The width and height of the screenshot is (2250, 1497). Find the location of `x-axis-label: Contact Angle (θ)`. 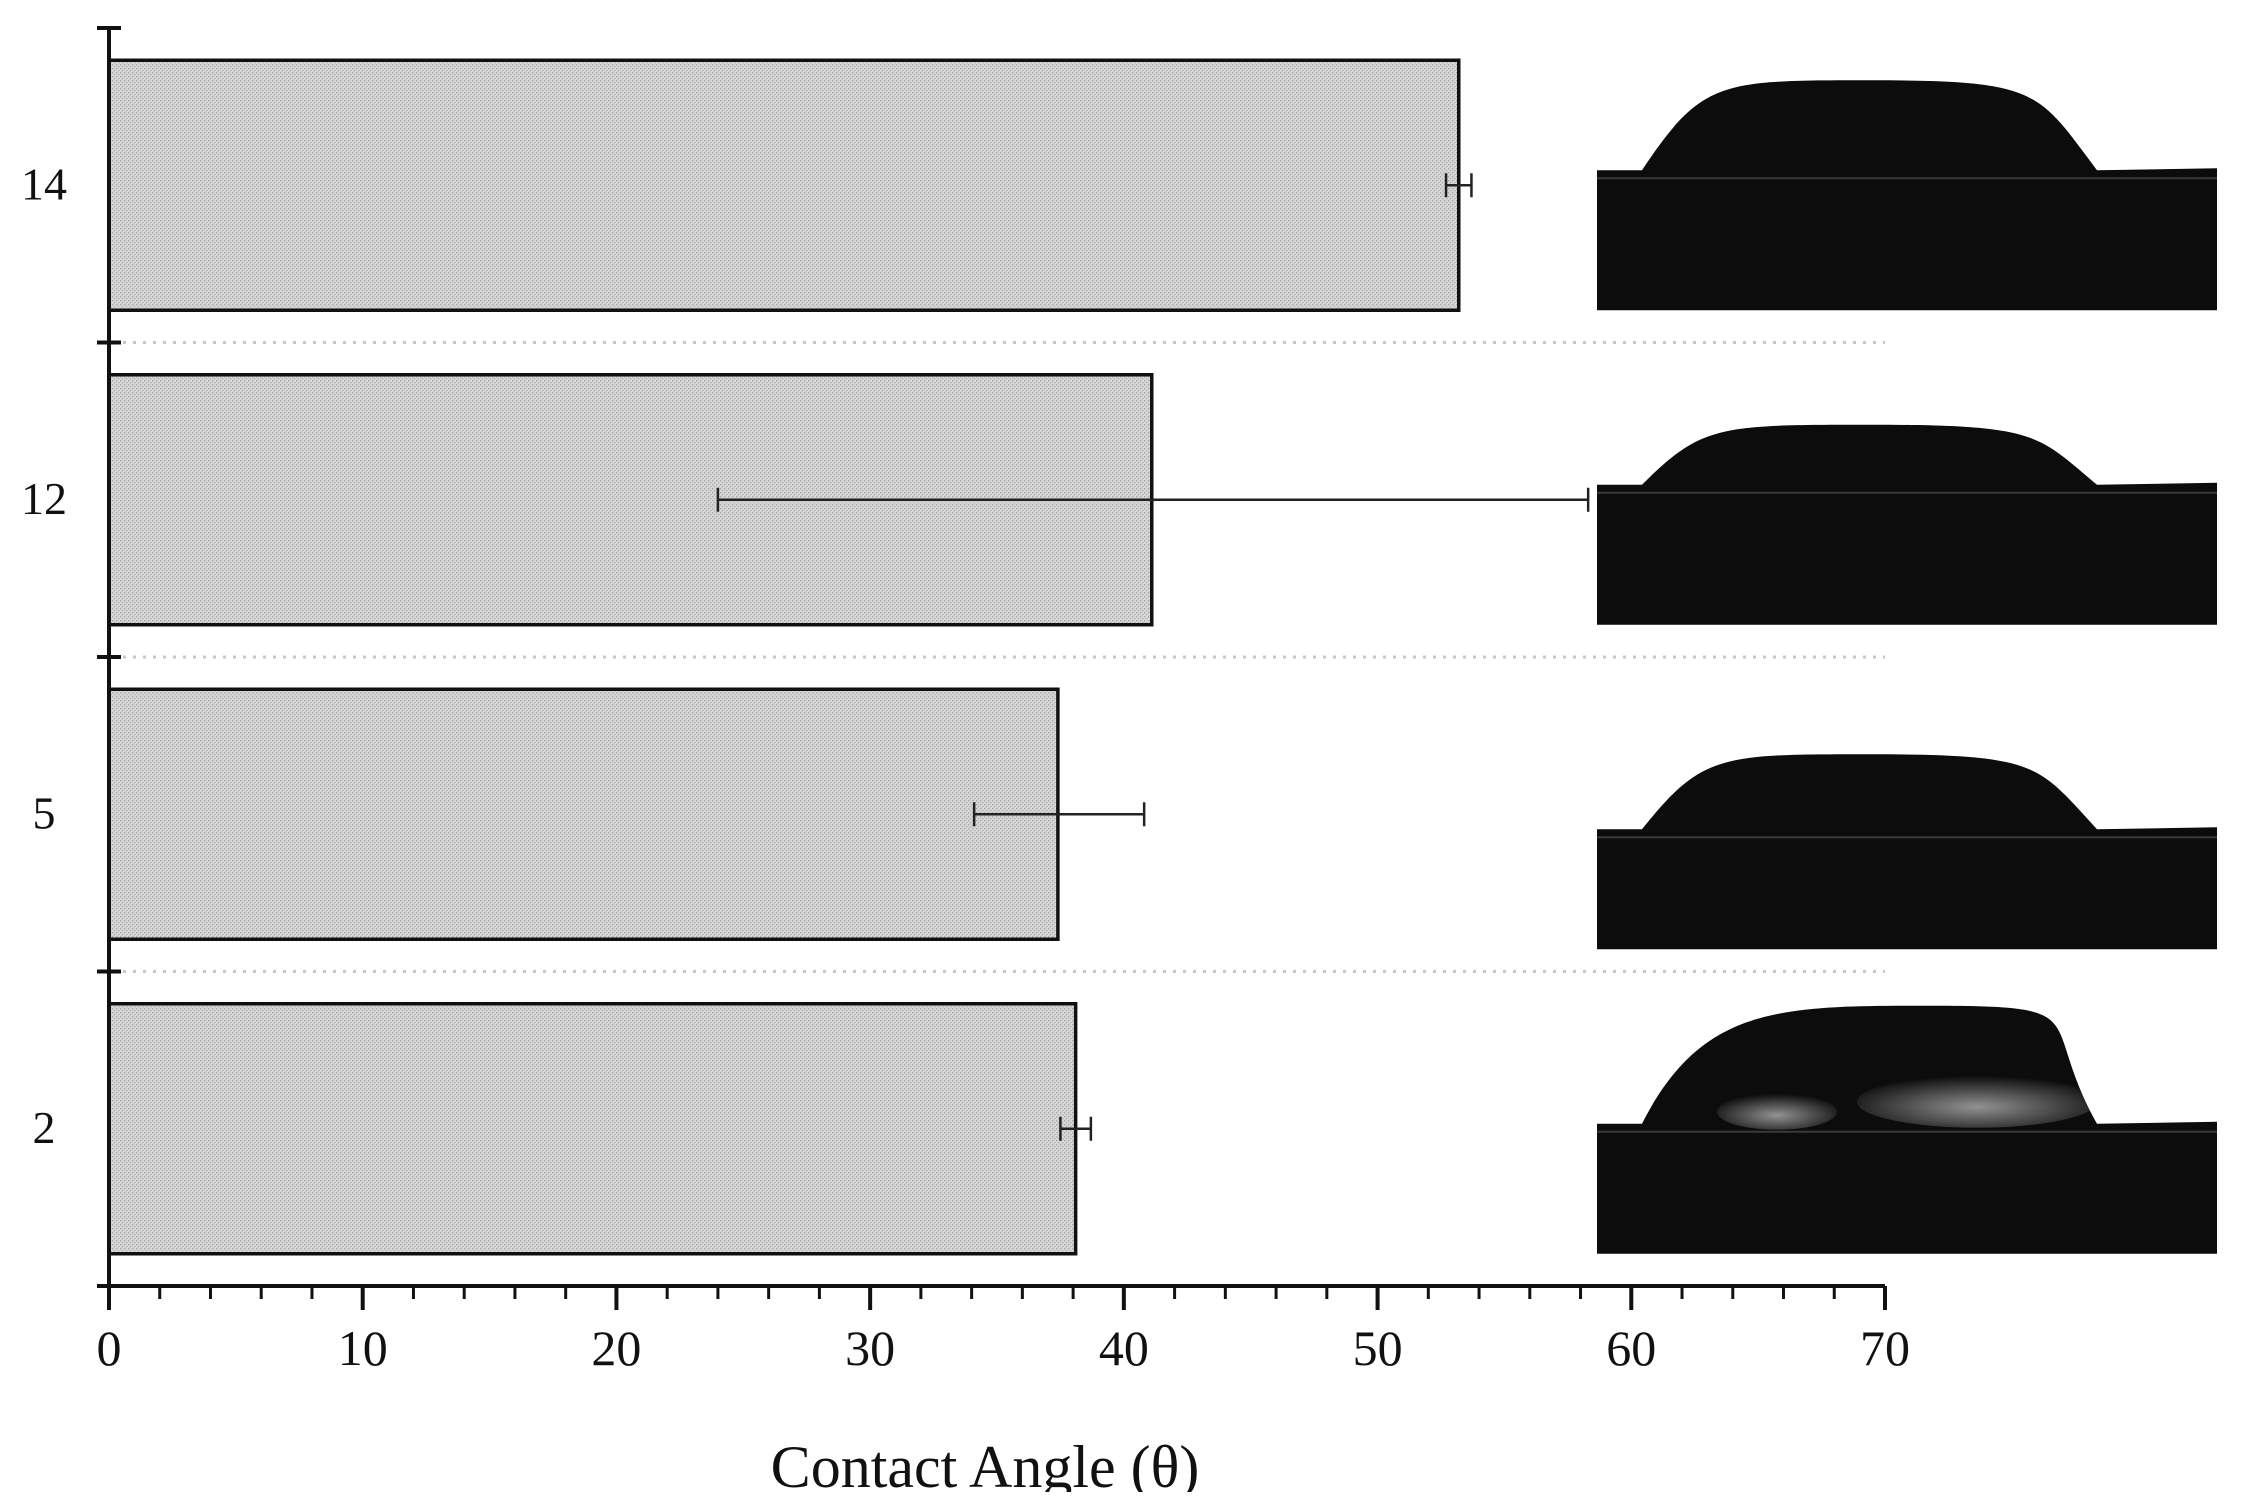

x-axis-label: Contact Angle (θ) is located at coordinates (985, 1463).